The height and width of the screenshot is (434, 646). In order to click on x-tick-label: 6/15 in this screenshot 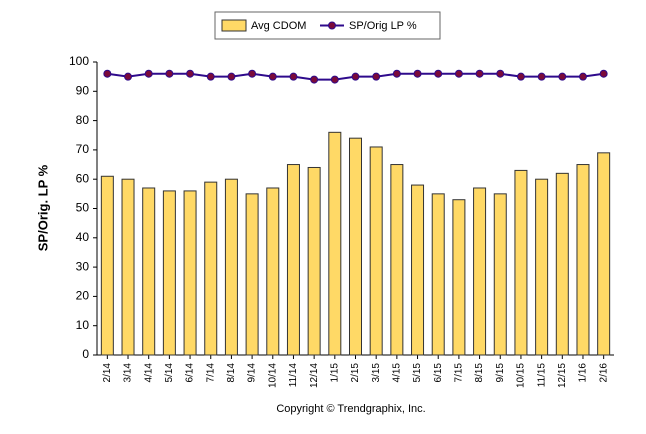, I will do `click(438, 373)`.